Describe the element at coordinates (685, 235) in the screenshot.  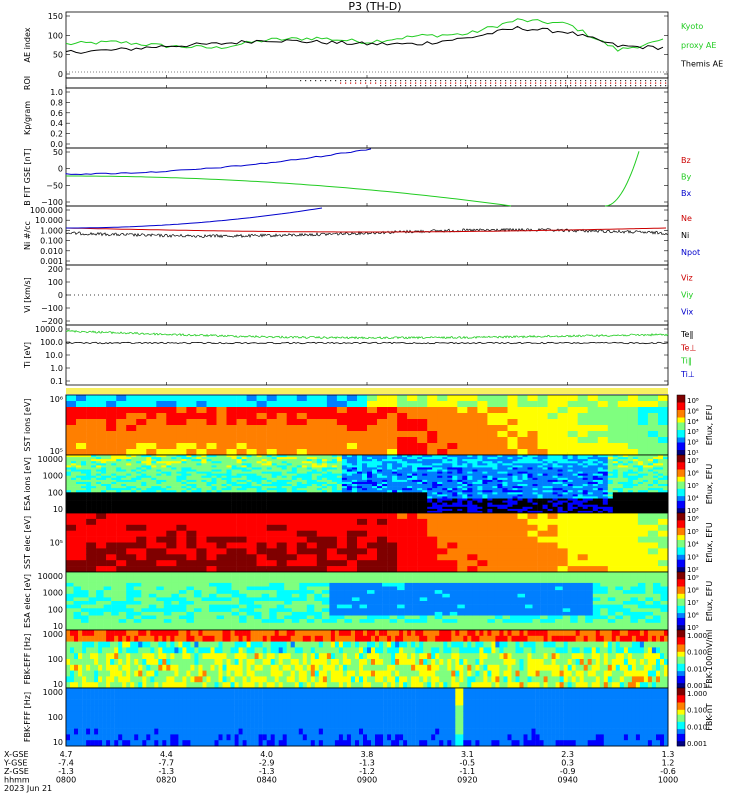
I see `legend-density-1: Ni` at that location.